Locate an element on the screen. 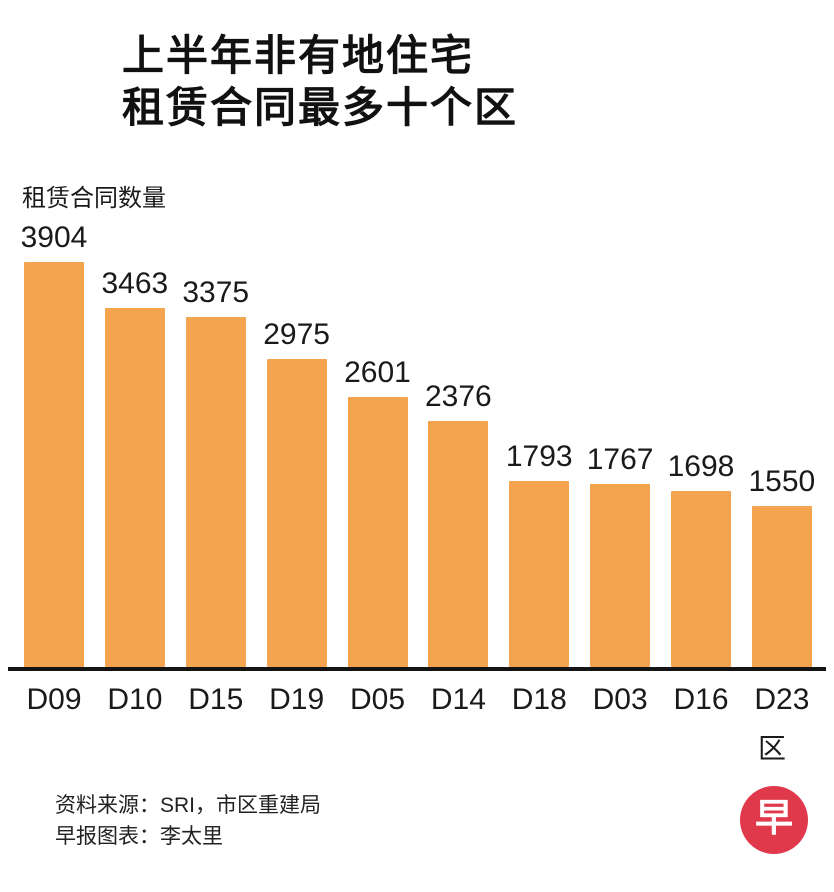 Image resolution: width=834 pixels, height=892 pixels. bar-group: 1767 is located at coordinates (620, 555).